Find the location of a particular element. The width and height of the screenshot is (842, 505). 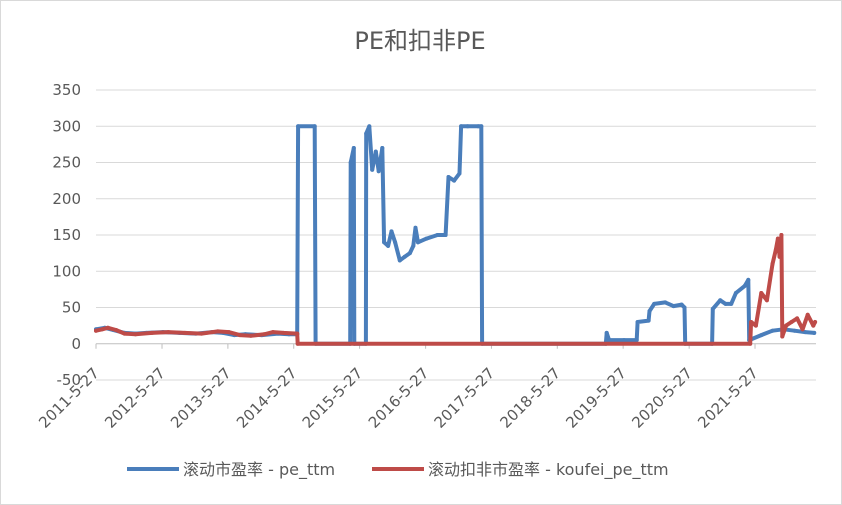

y-axis-ticks: -50 0 50 100 150 200 250 300 350 is located at coordinates (66, 235).